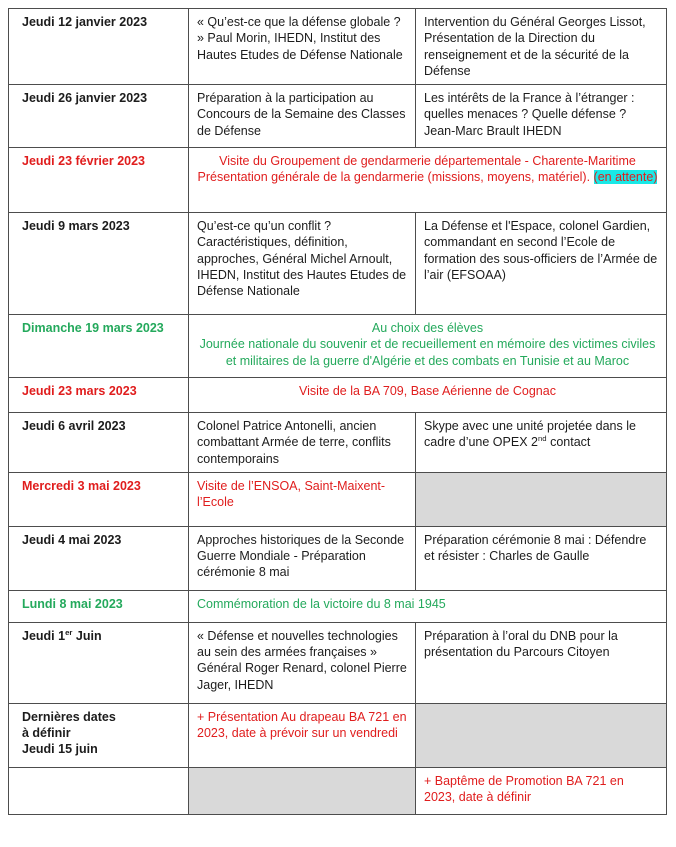 This screenshot has width=676, height=847. I want to click on date-cell: Jeudi 9 mars 2023, so click(98, 263).